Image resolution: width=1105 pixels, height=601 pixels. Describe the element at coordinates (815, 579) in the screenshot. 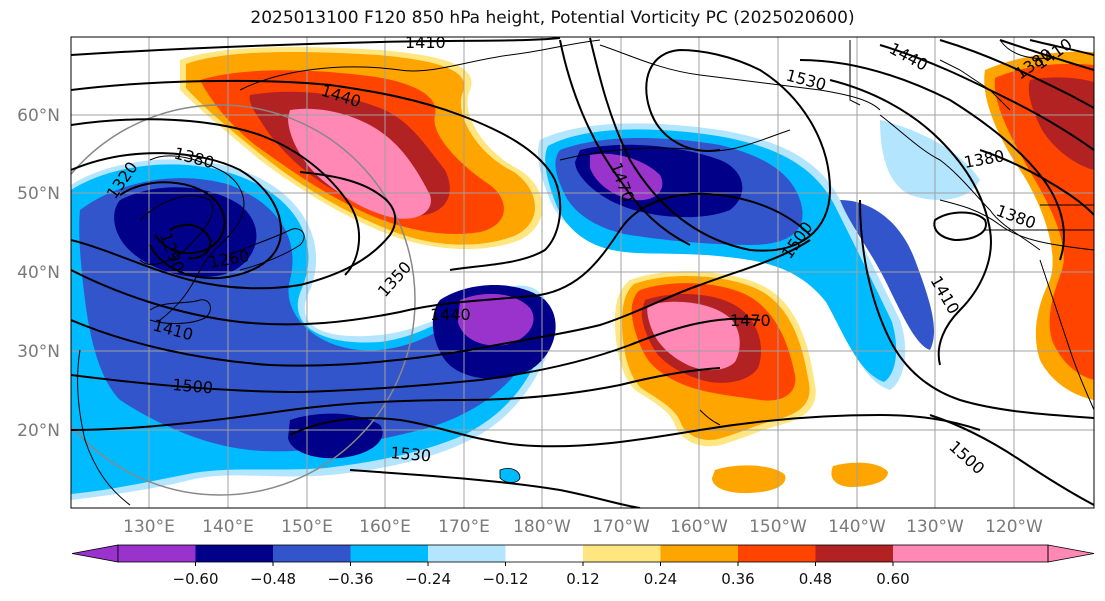

I see `colorbar-tick-label: 0.48` at that location.